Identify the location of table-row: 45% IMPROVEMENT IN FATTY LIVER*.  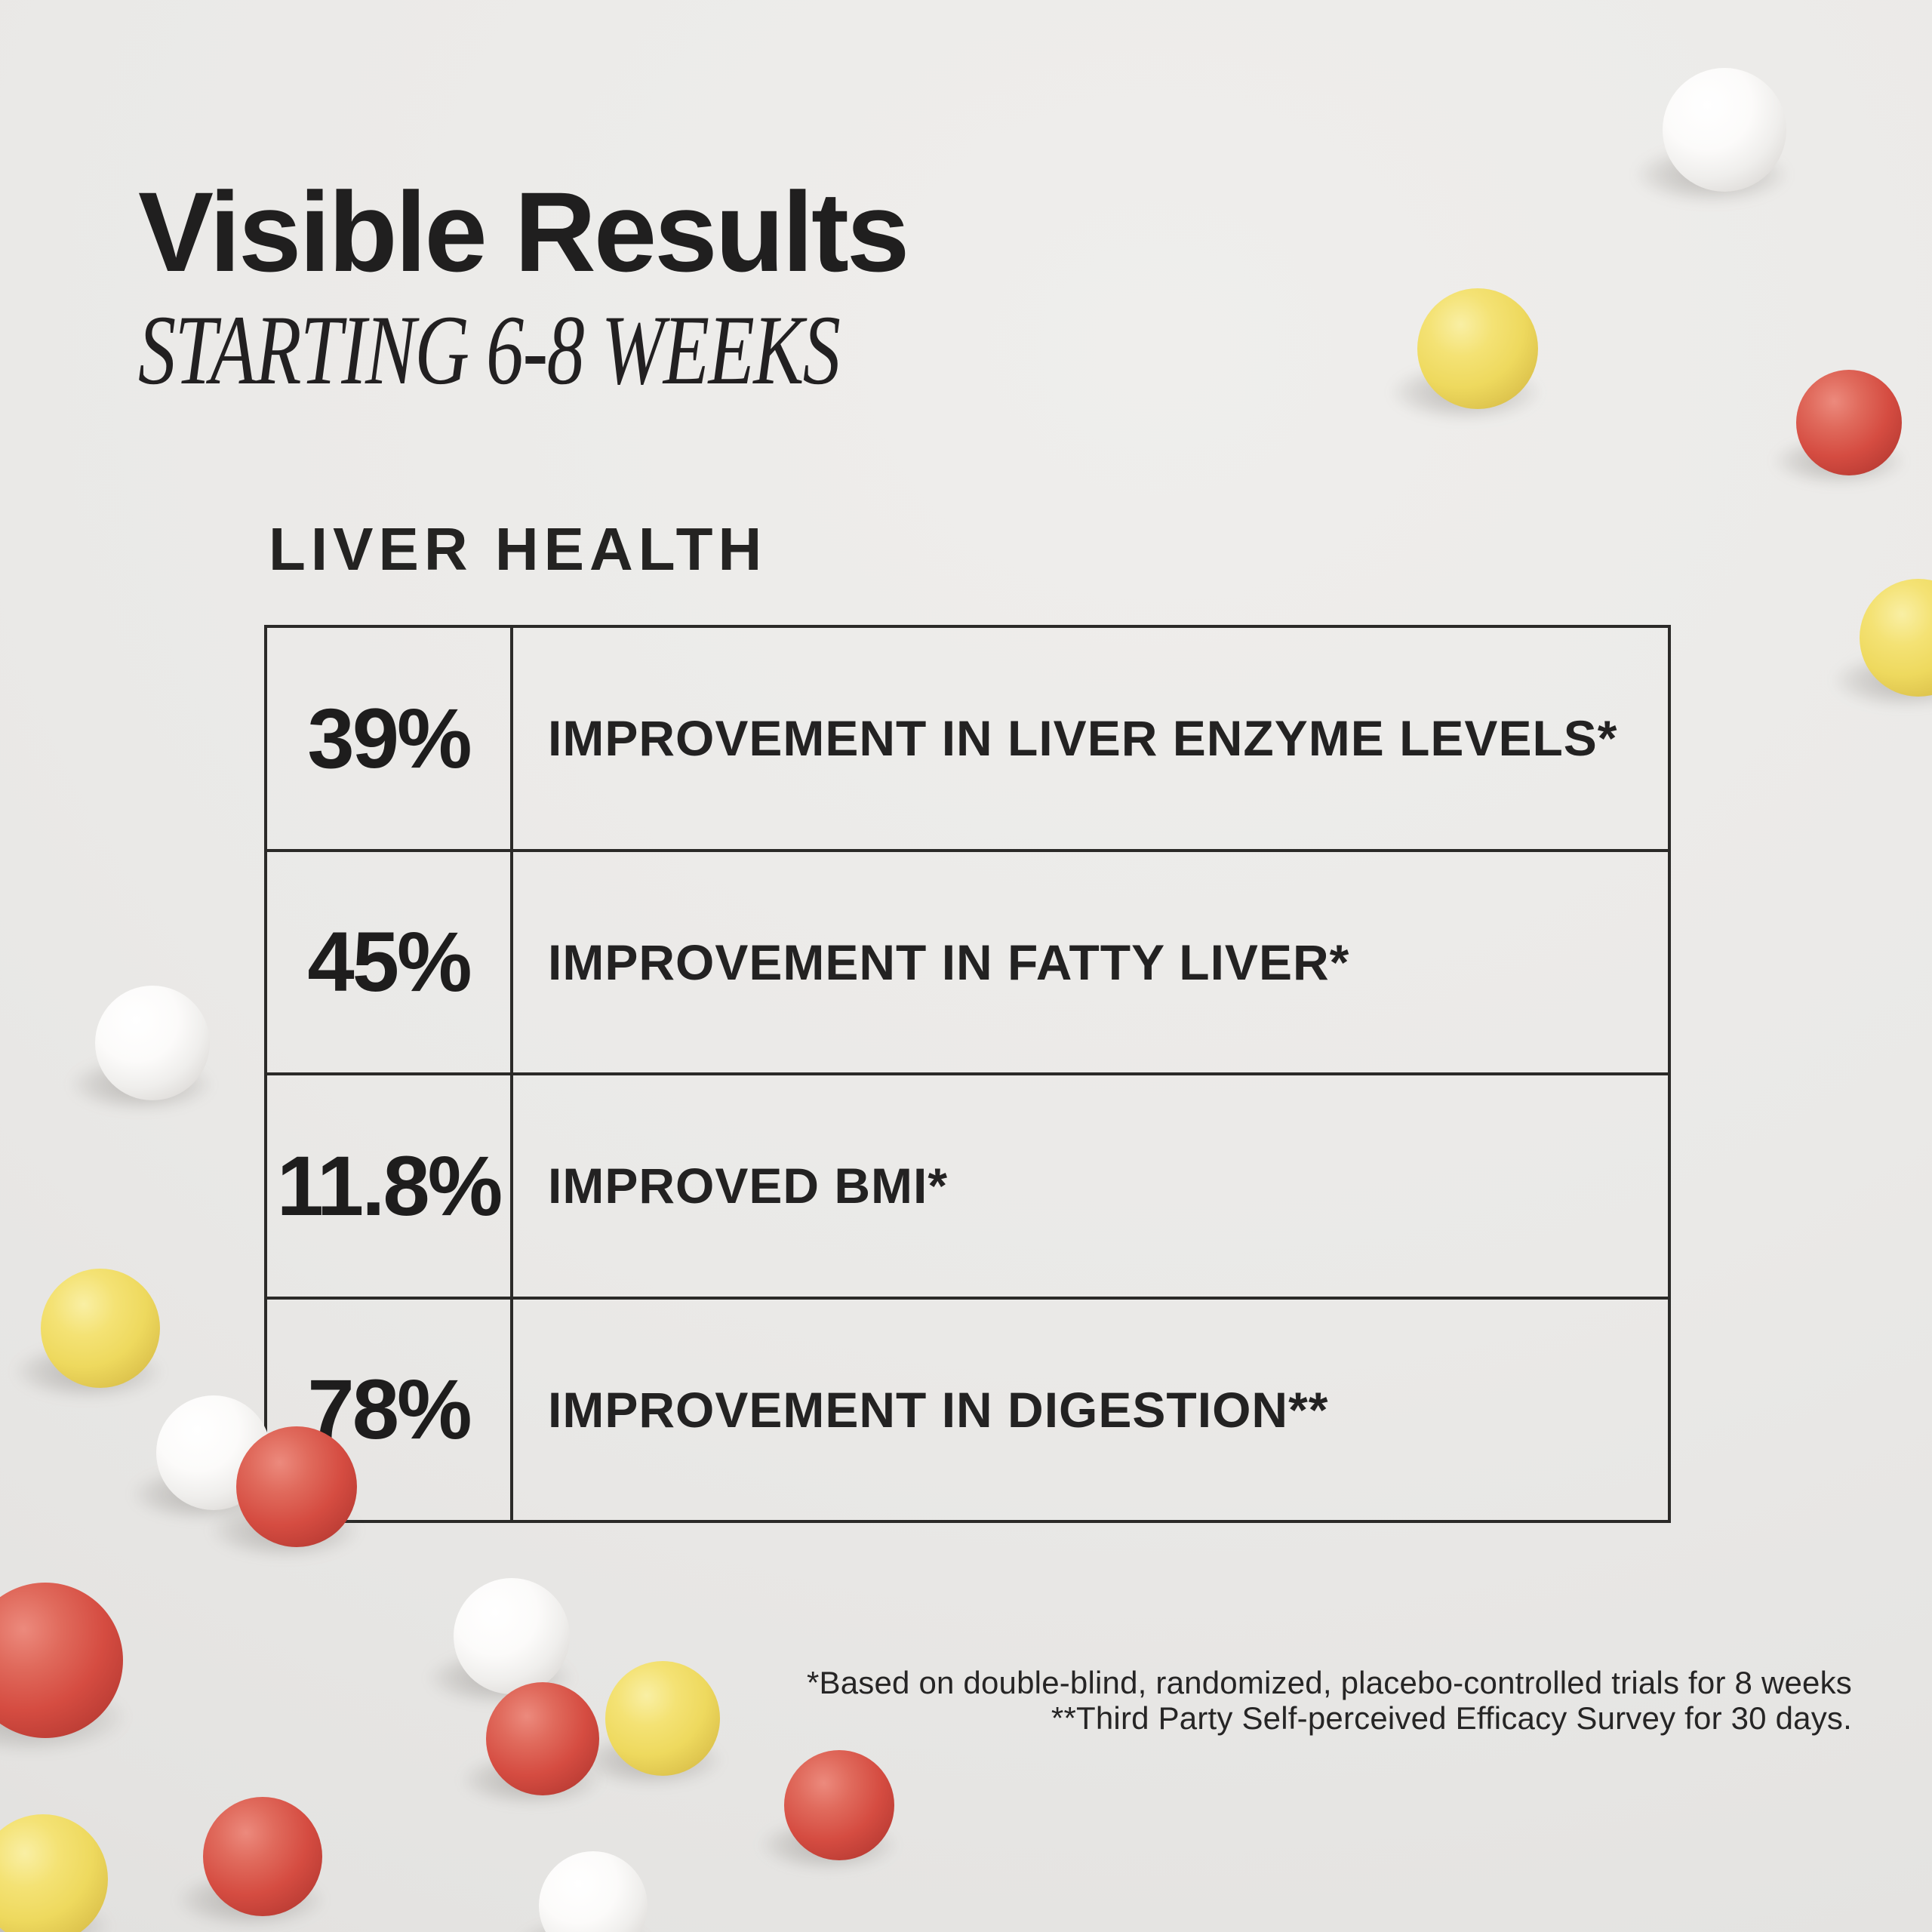
(967, 960).